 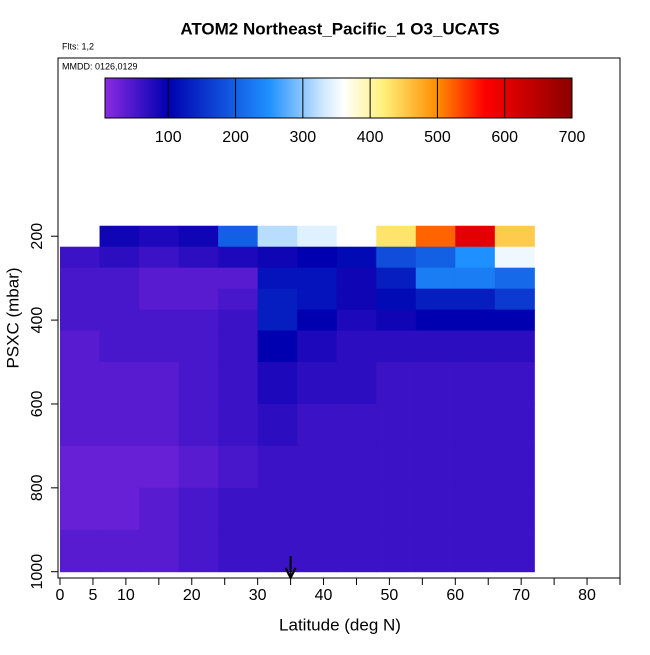 I want to click on x-tick-label: 5, so click(x=92, y=595).